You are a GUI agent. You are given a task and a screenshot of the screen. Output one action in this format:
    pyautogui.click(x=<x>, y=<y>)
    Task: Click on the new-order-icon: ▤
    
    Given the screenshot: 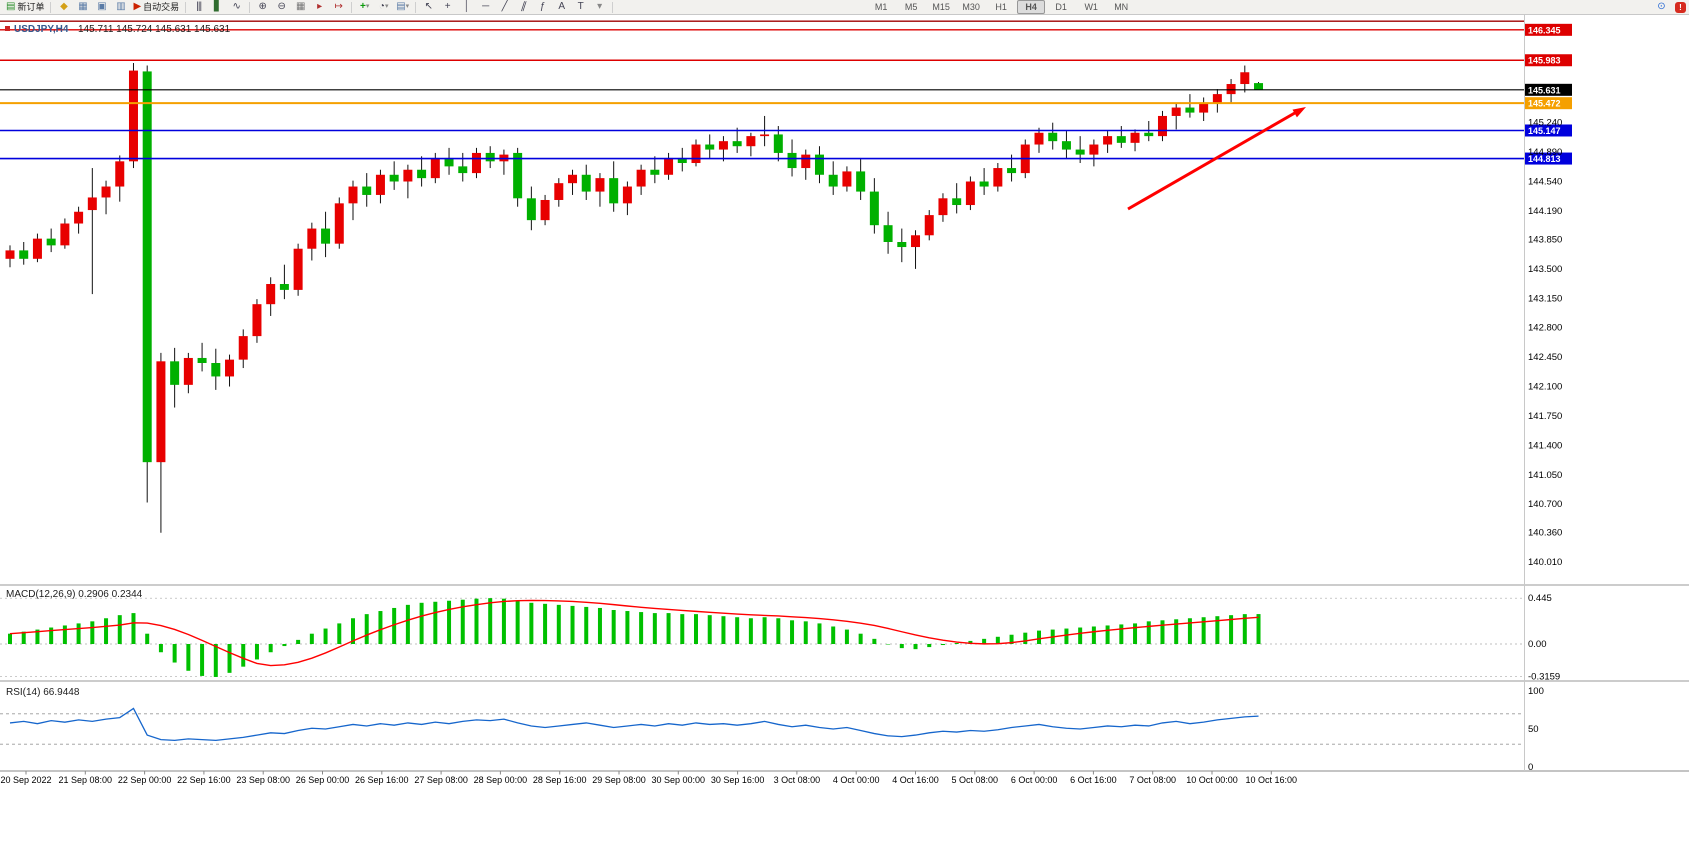 What is the action you would take?
    pyautogui.click(x=11, y=6)
    